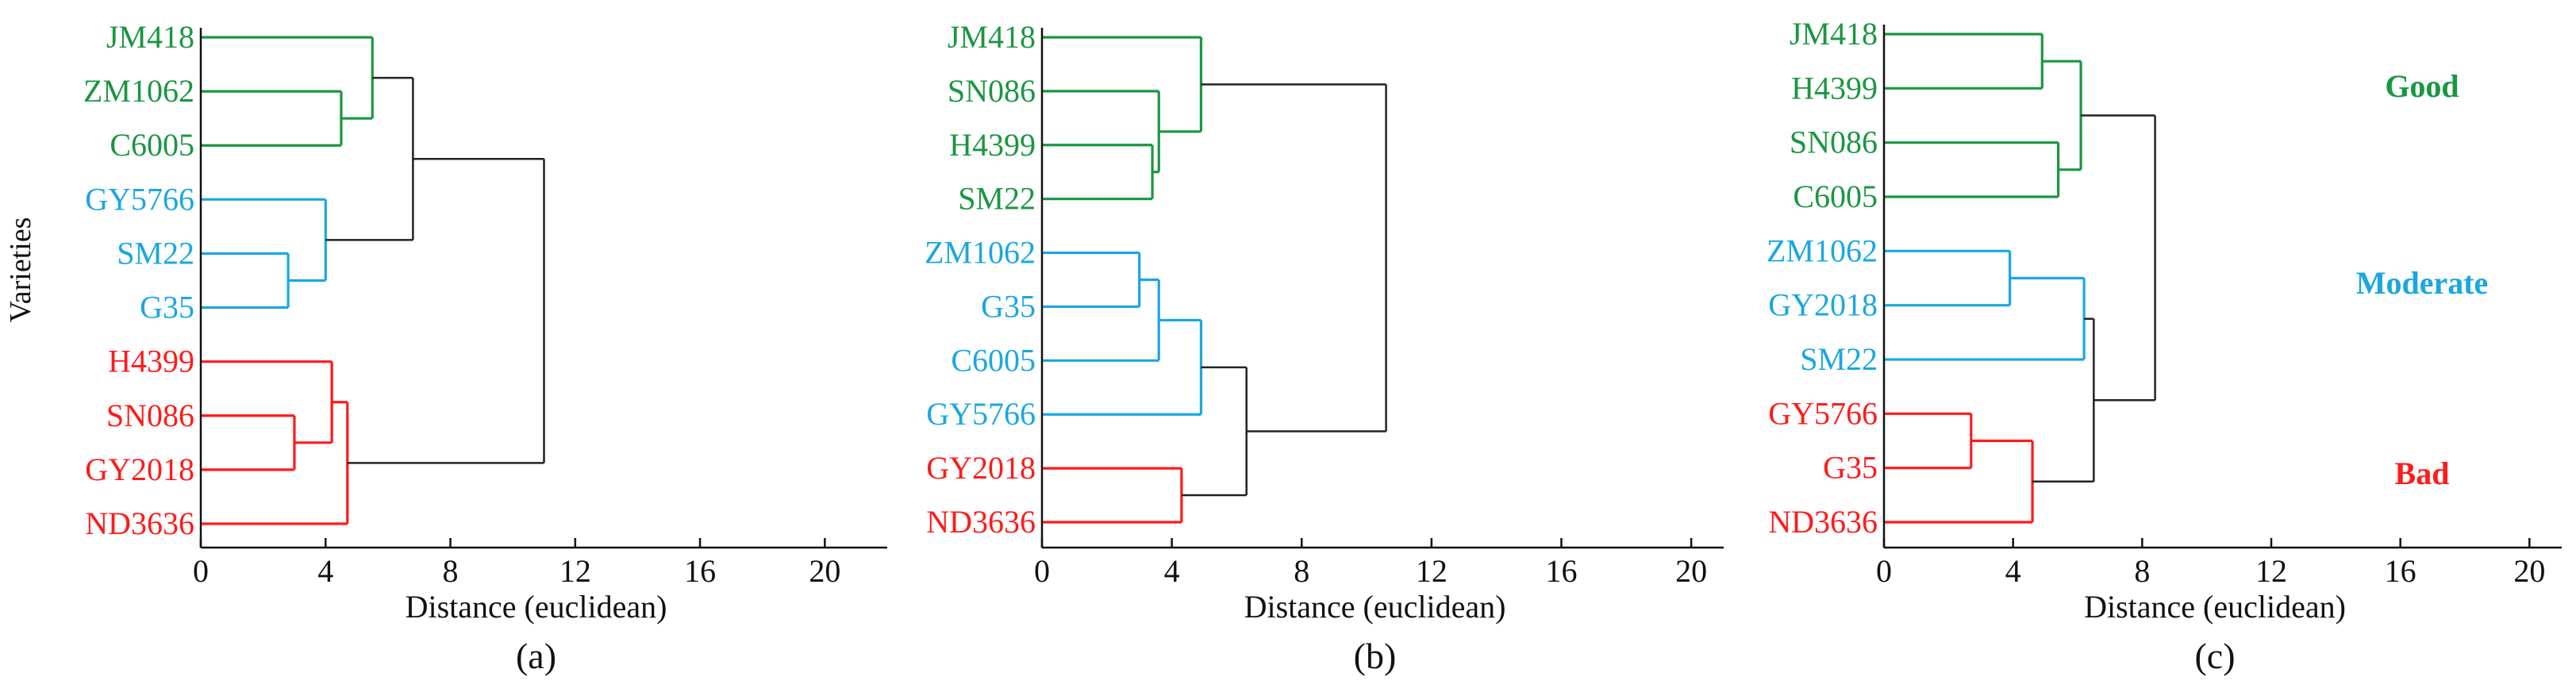  I want to click on y-axis-label: Varieties, so click(20, 270).